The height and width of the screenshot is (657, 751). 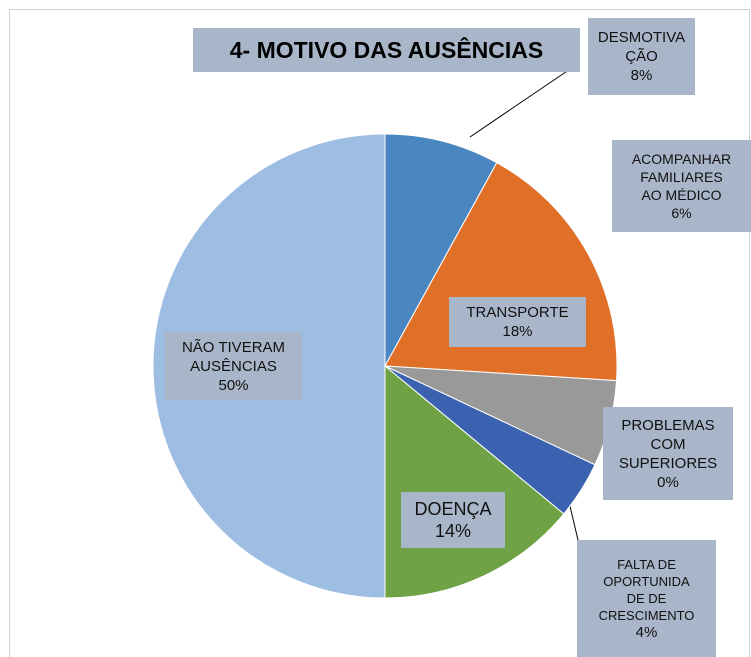 I want to click on chart-title: 4- MOTIVO DAS AUSÊNCIAS, so click(x=386, y=50).